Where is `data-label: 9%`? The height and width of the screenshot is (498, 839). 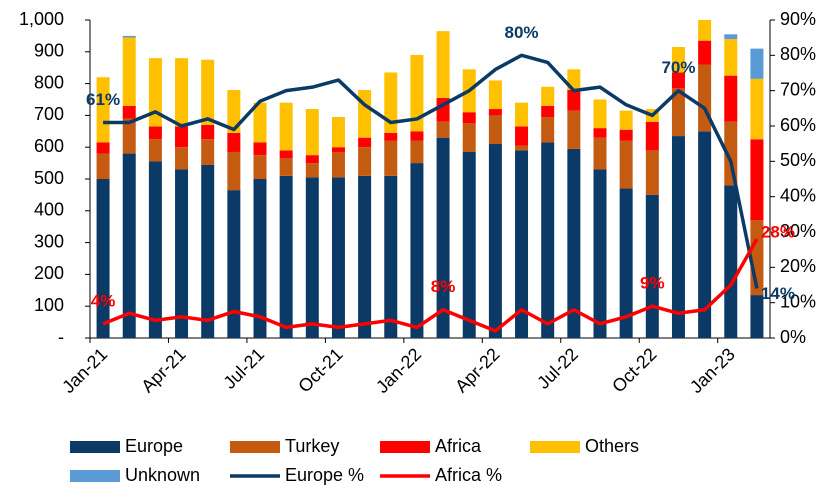 data-label: 9% is located at coordinates (652, 283).